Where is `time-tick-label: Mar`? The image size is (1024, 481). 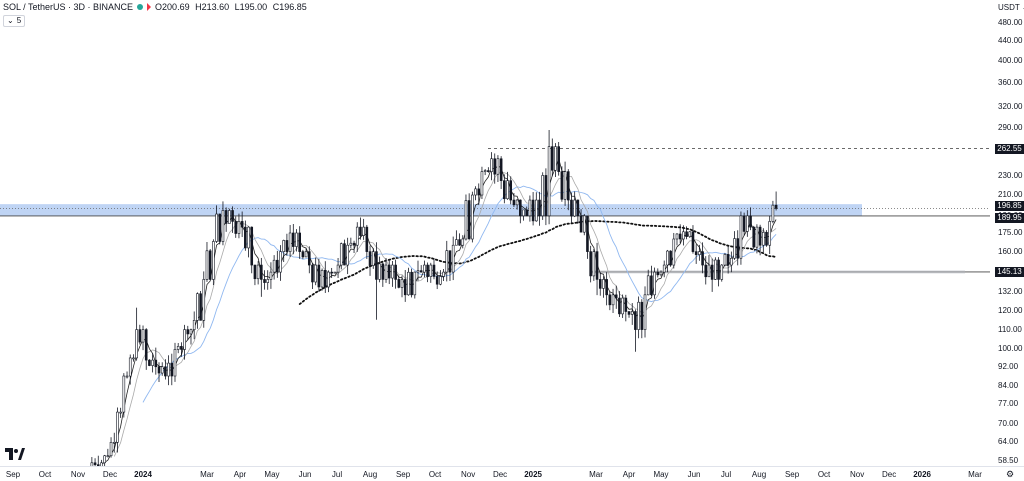
time-tick-label: Mar is located at coordinates (975, 474).